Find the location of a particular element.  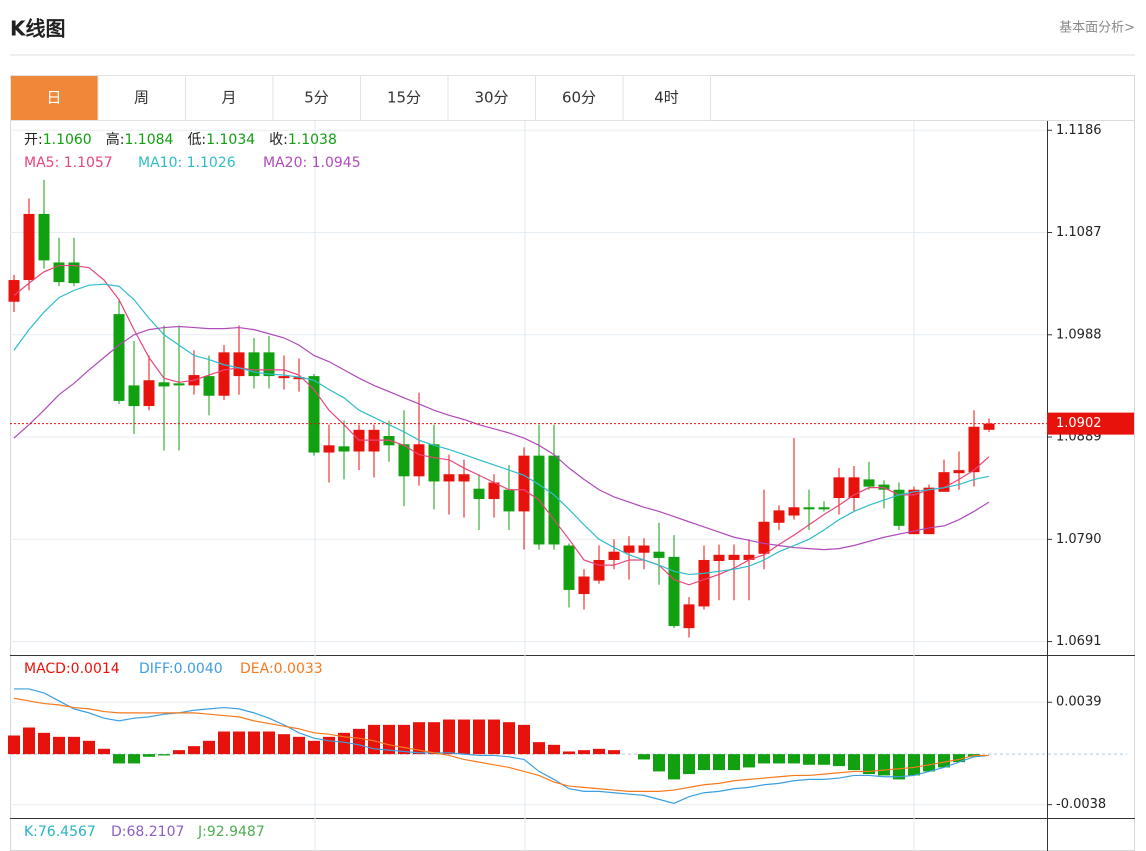

ohlc-value: 1.1084 is located at coordinates (148, 140).